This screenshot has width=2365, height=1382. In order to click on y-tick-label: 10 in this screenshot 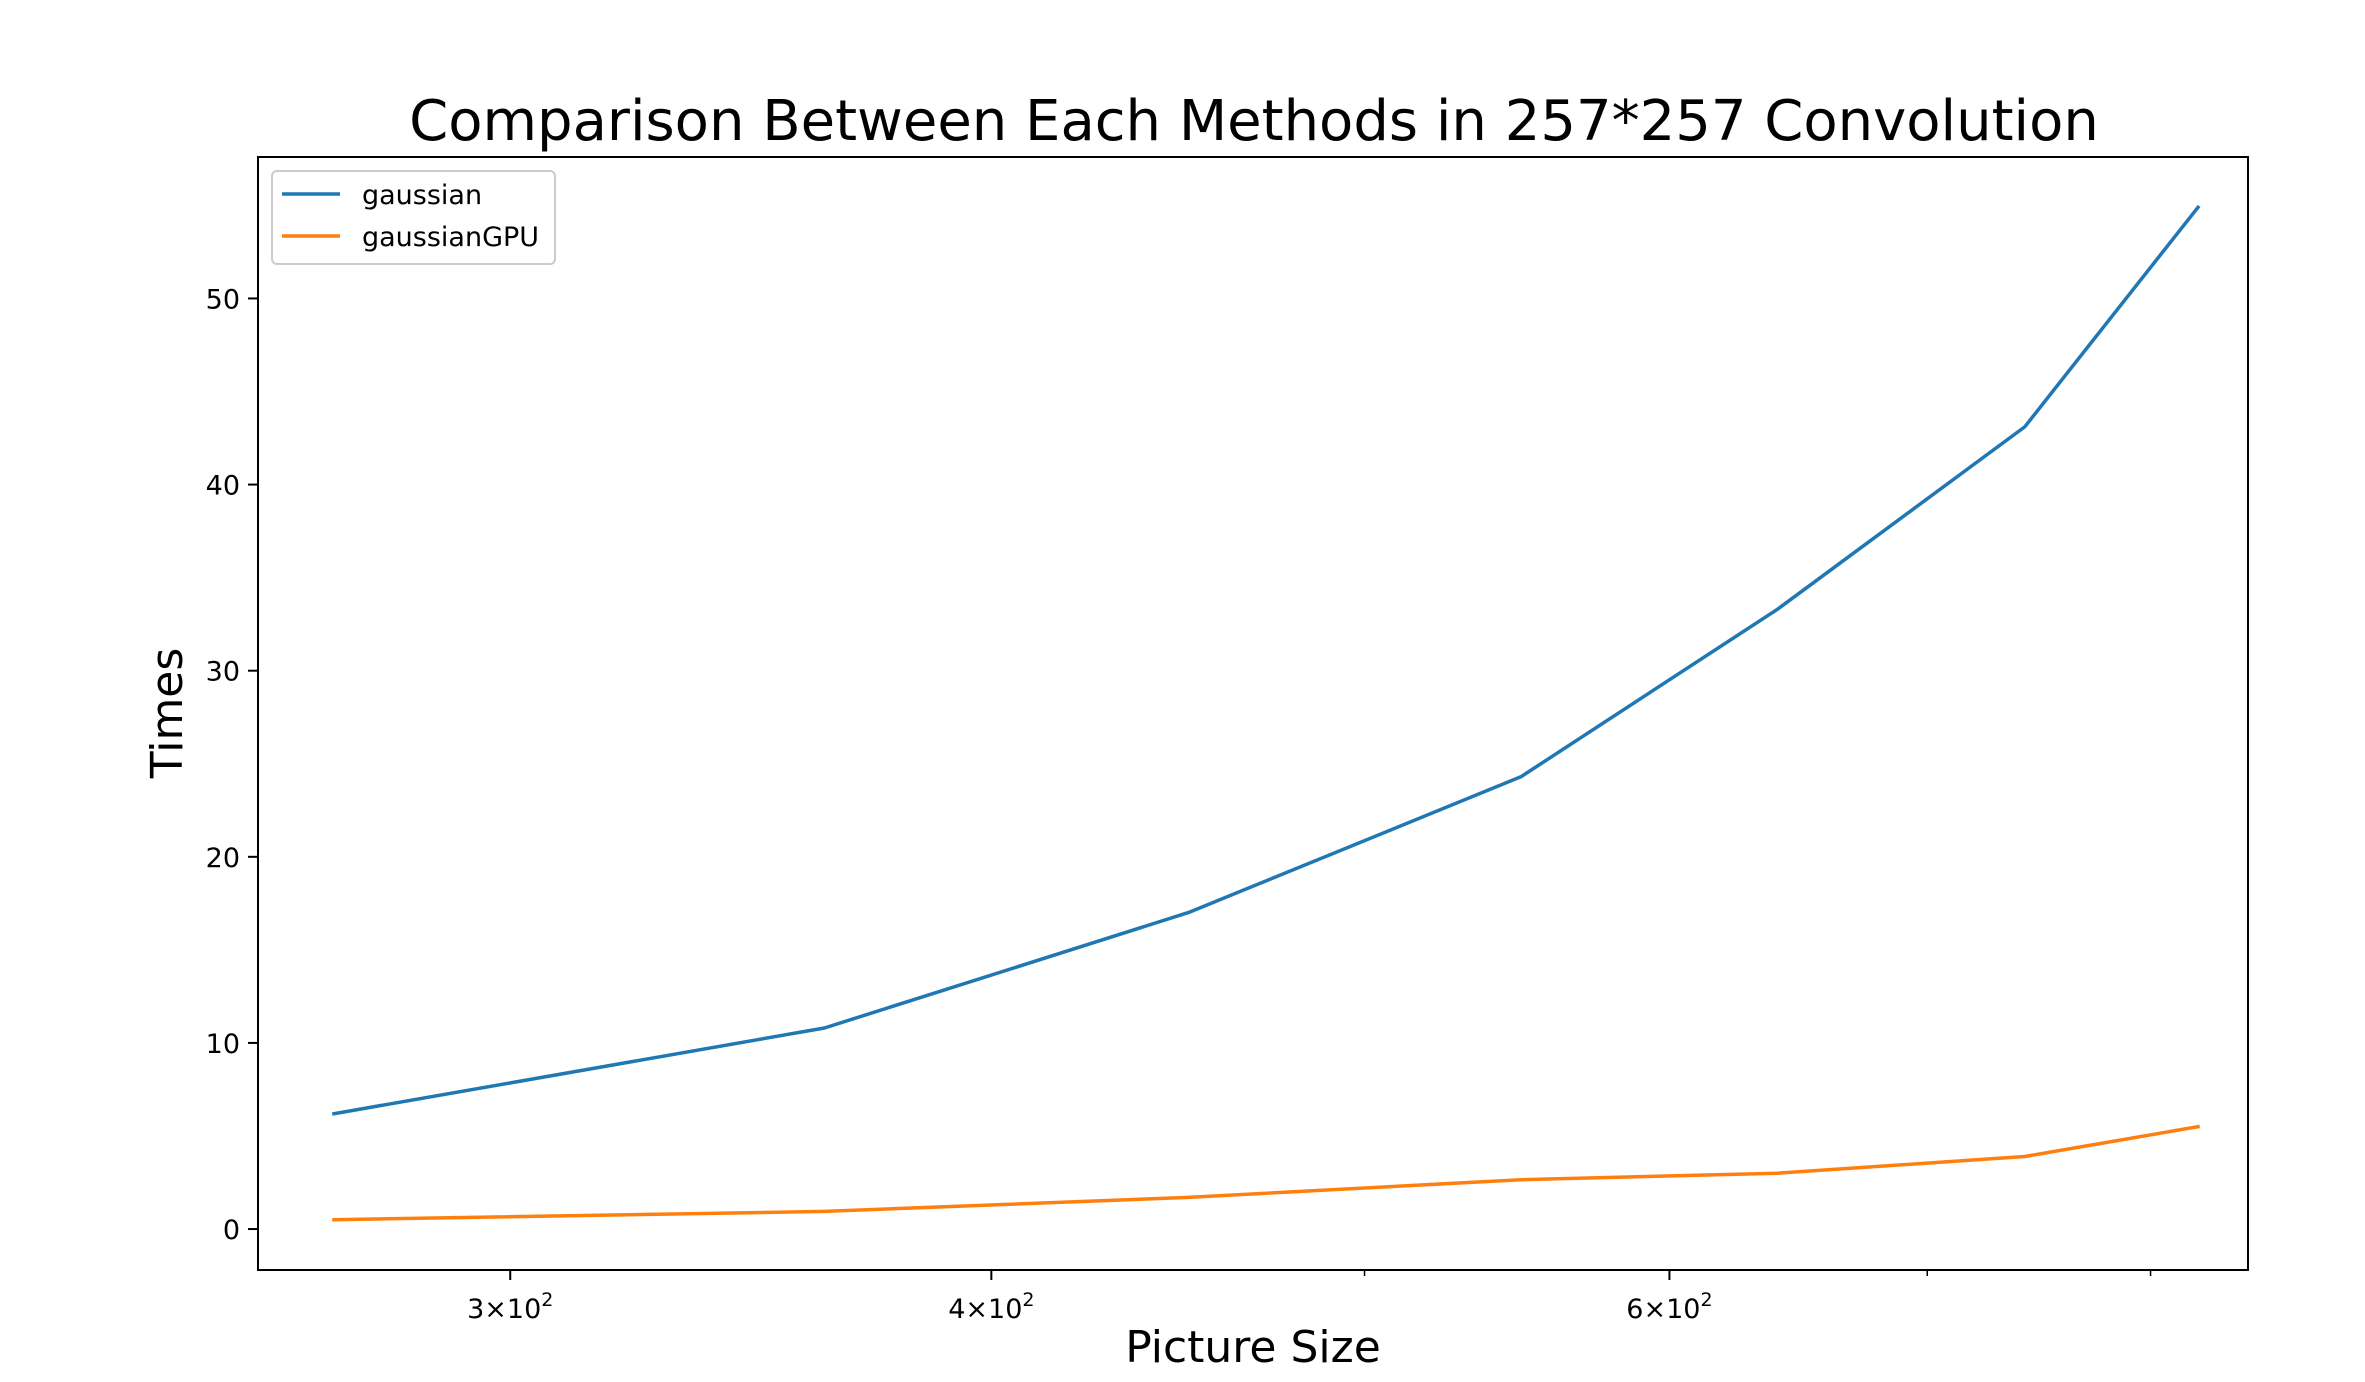, I will do `click(223, 1044)`.